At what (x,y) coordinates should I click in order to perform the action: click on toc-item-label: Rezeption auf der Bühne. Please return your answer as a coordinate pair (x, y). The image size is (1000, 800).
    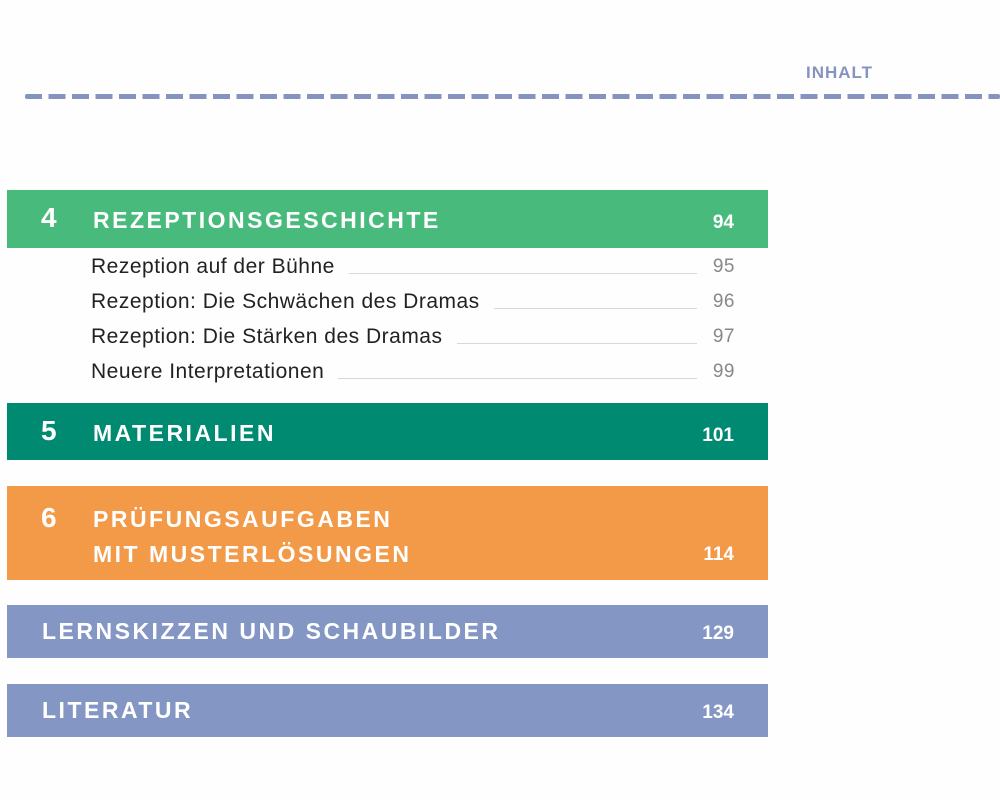
    Looking at the image, I should click on (213, 266).